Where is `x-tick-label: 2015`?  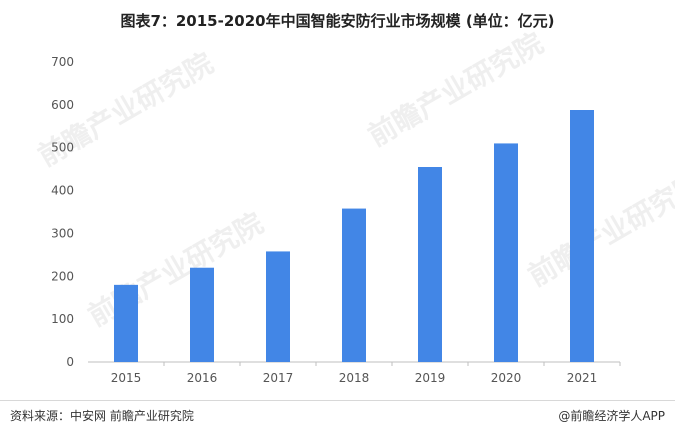 x-tick-label: 2015 is located at coordinates (126, 378).